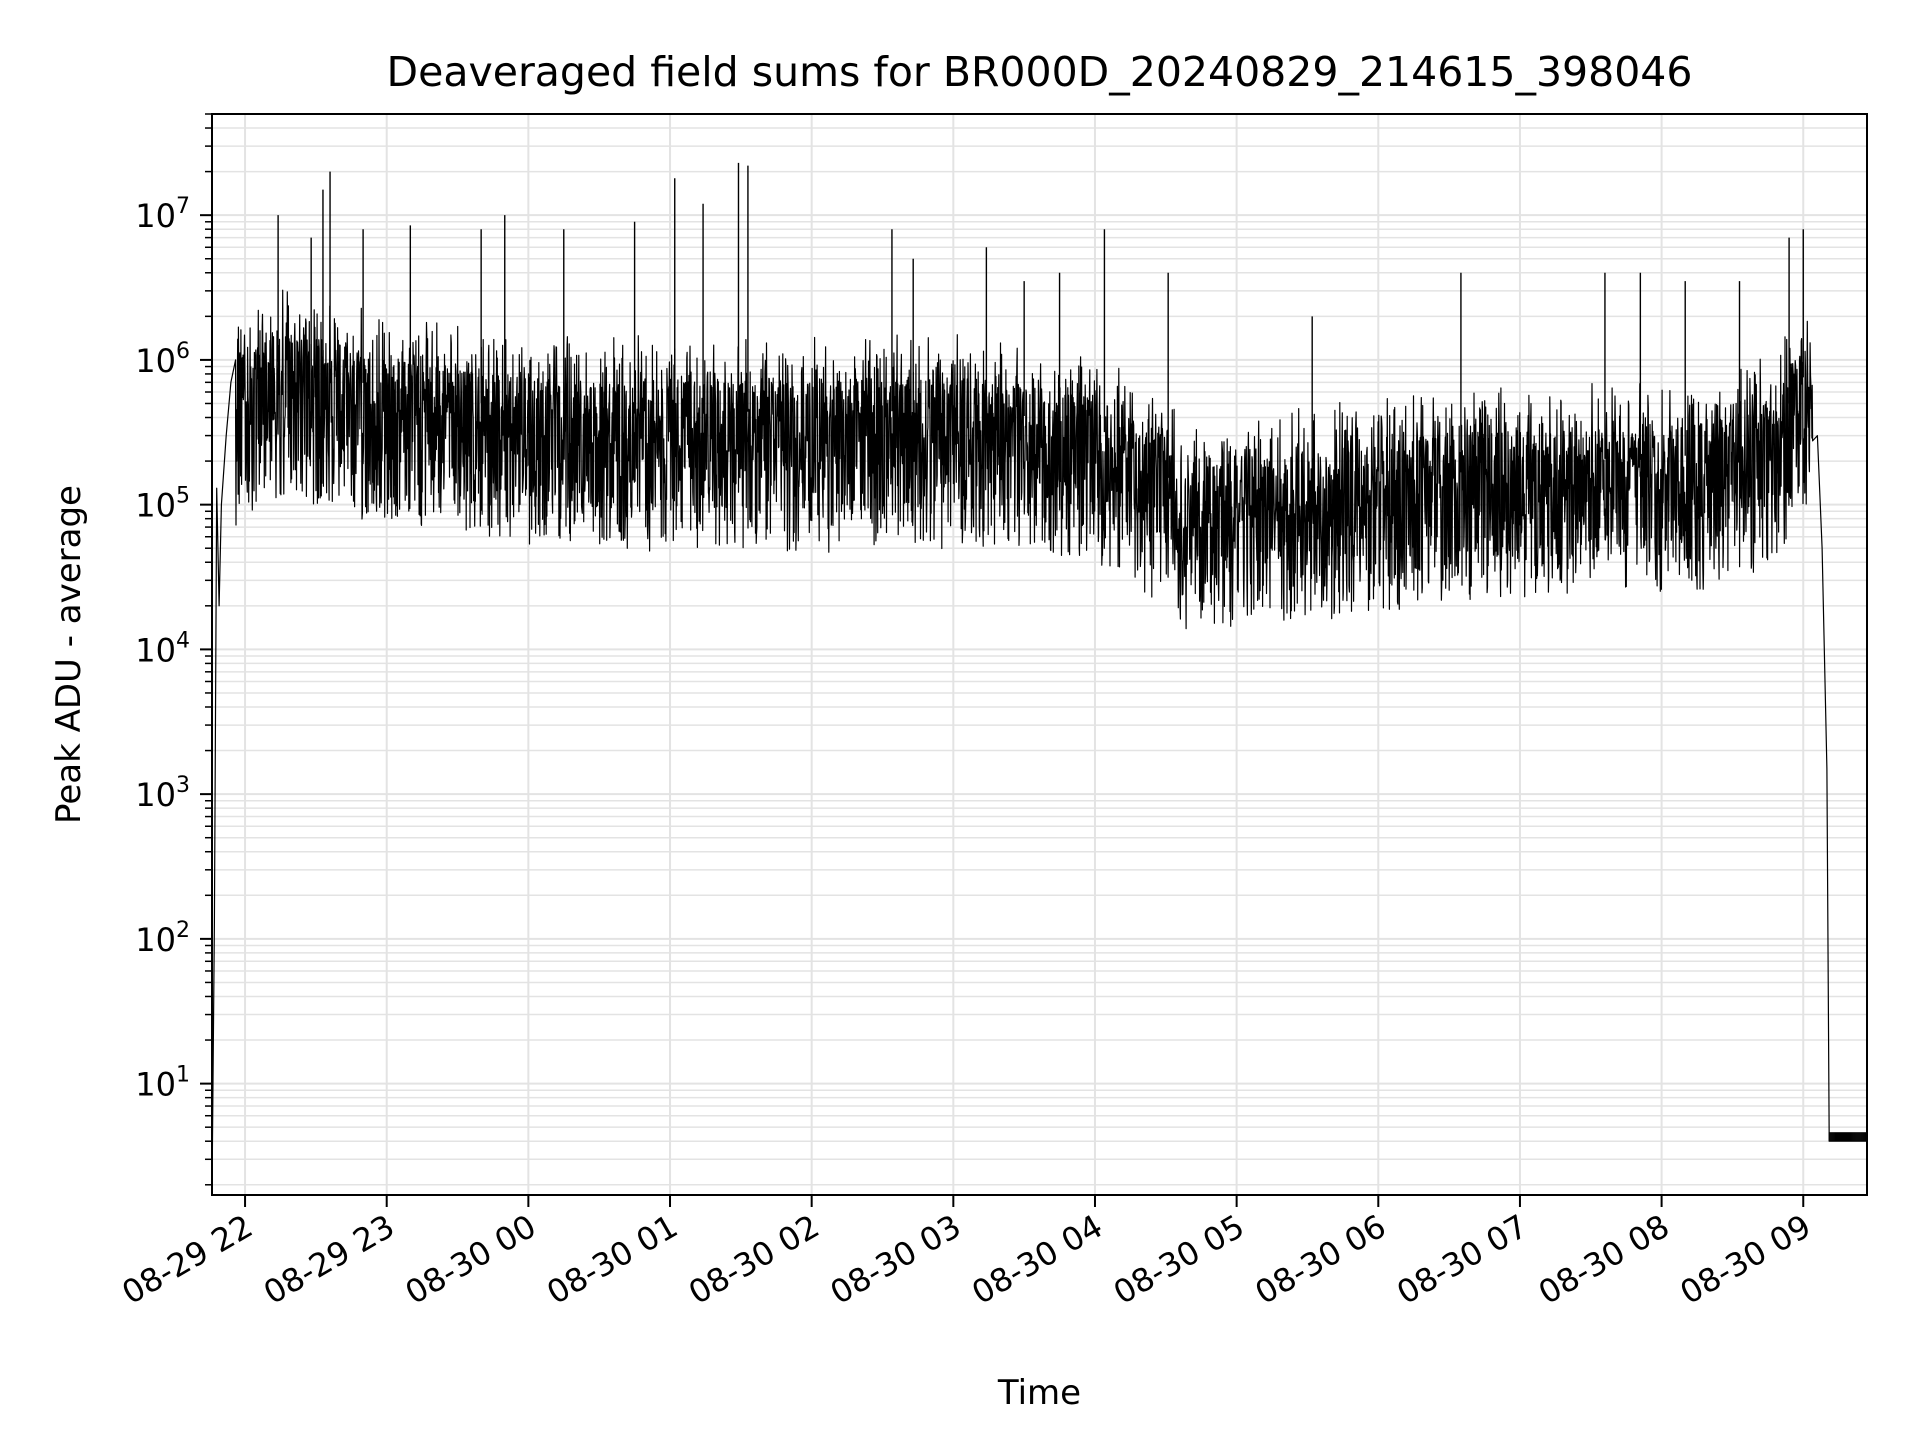 Image resolution: width=1920 pixels, height=1440 pixels. Describe the element at coordinates (162, 938) in the screenshot. I see `y-tick-label: 102` at that location.